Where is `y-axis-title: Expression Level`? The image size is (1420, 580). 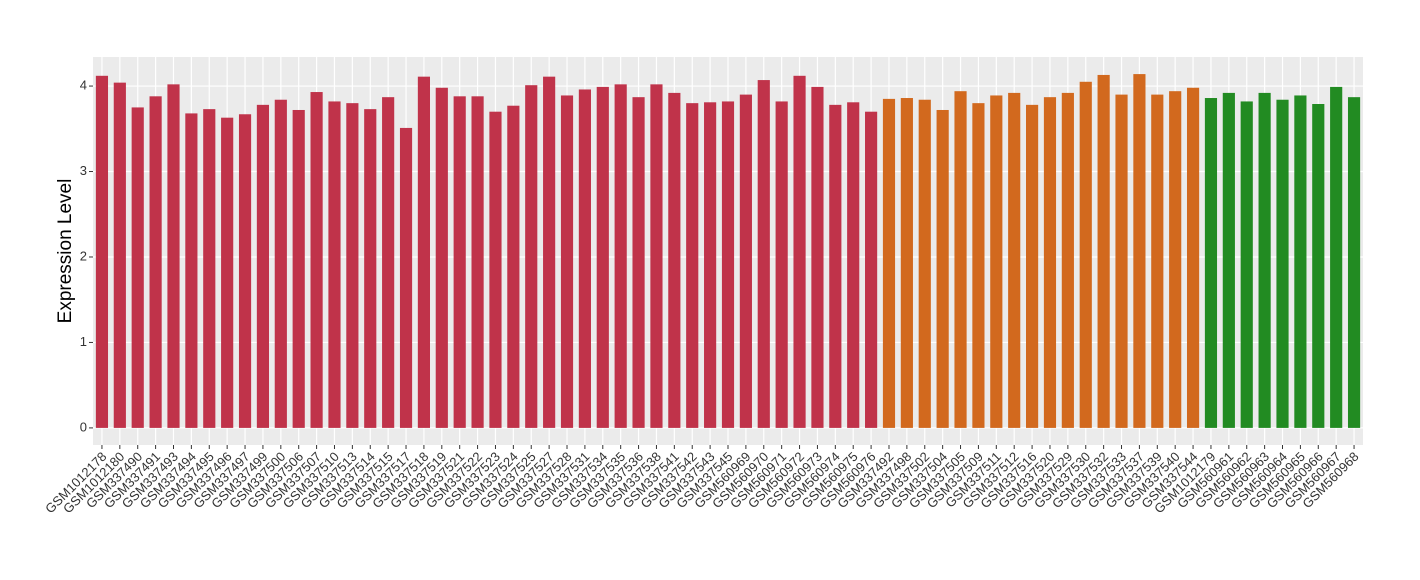 y-axis-title: Expression Level is located at coordinates (65, 251).